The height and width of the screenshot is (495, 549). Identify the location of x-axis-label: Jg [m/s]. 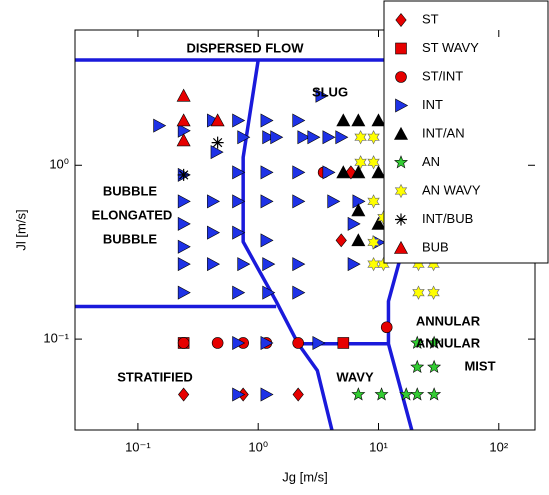
(305, 476).